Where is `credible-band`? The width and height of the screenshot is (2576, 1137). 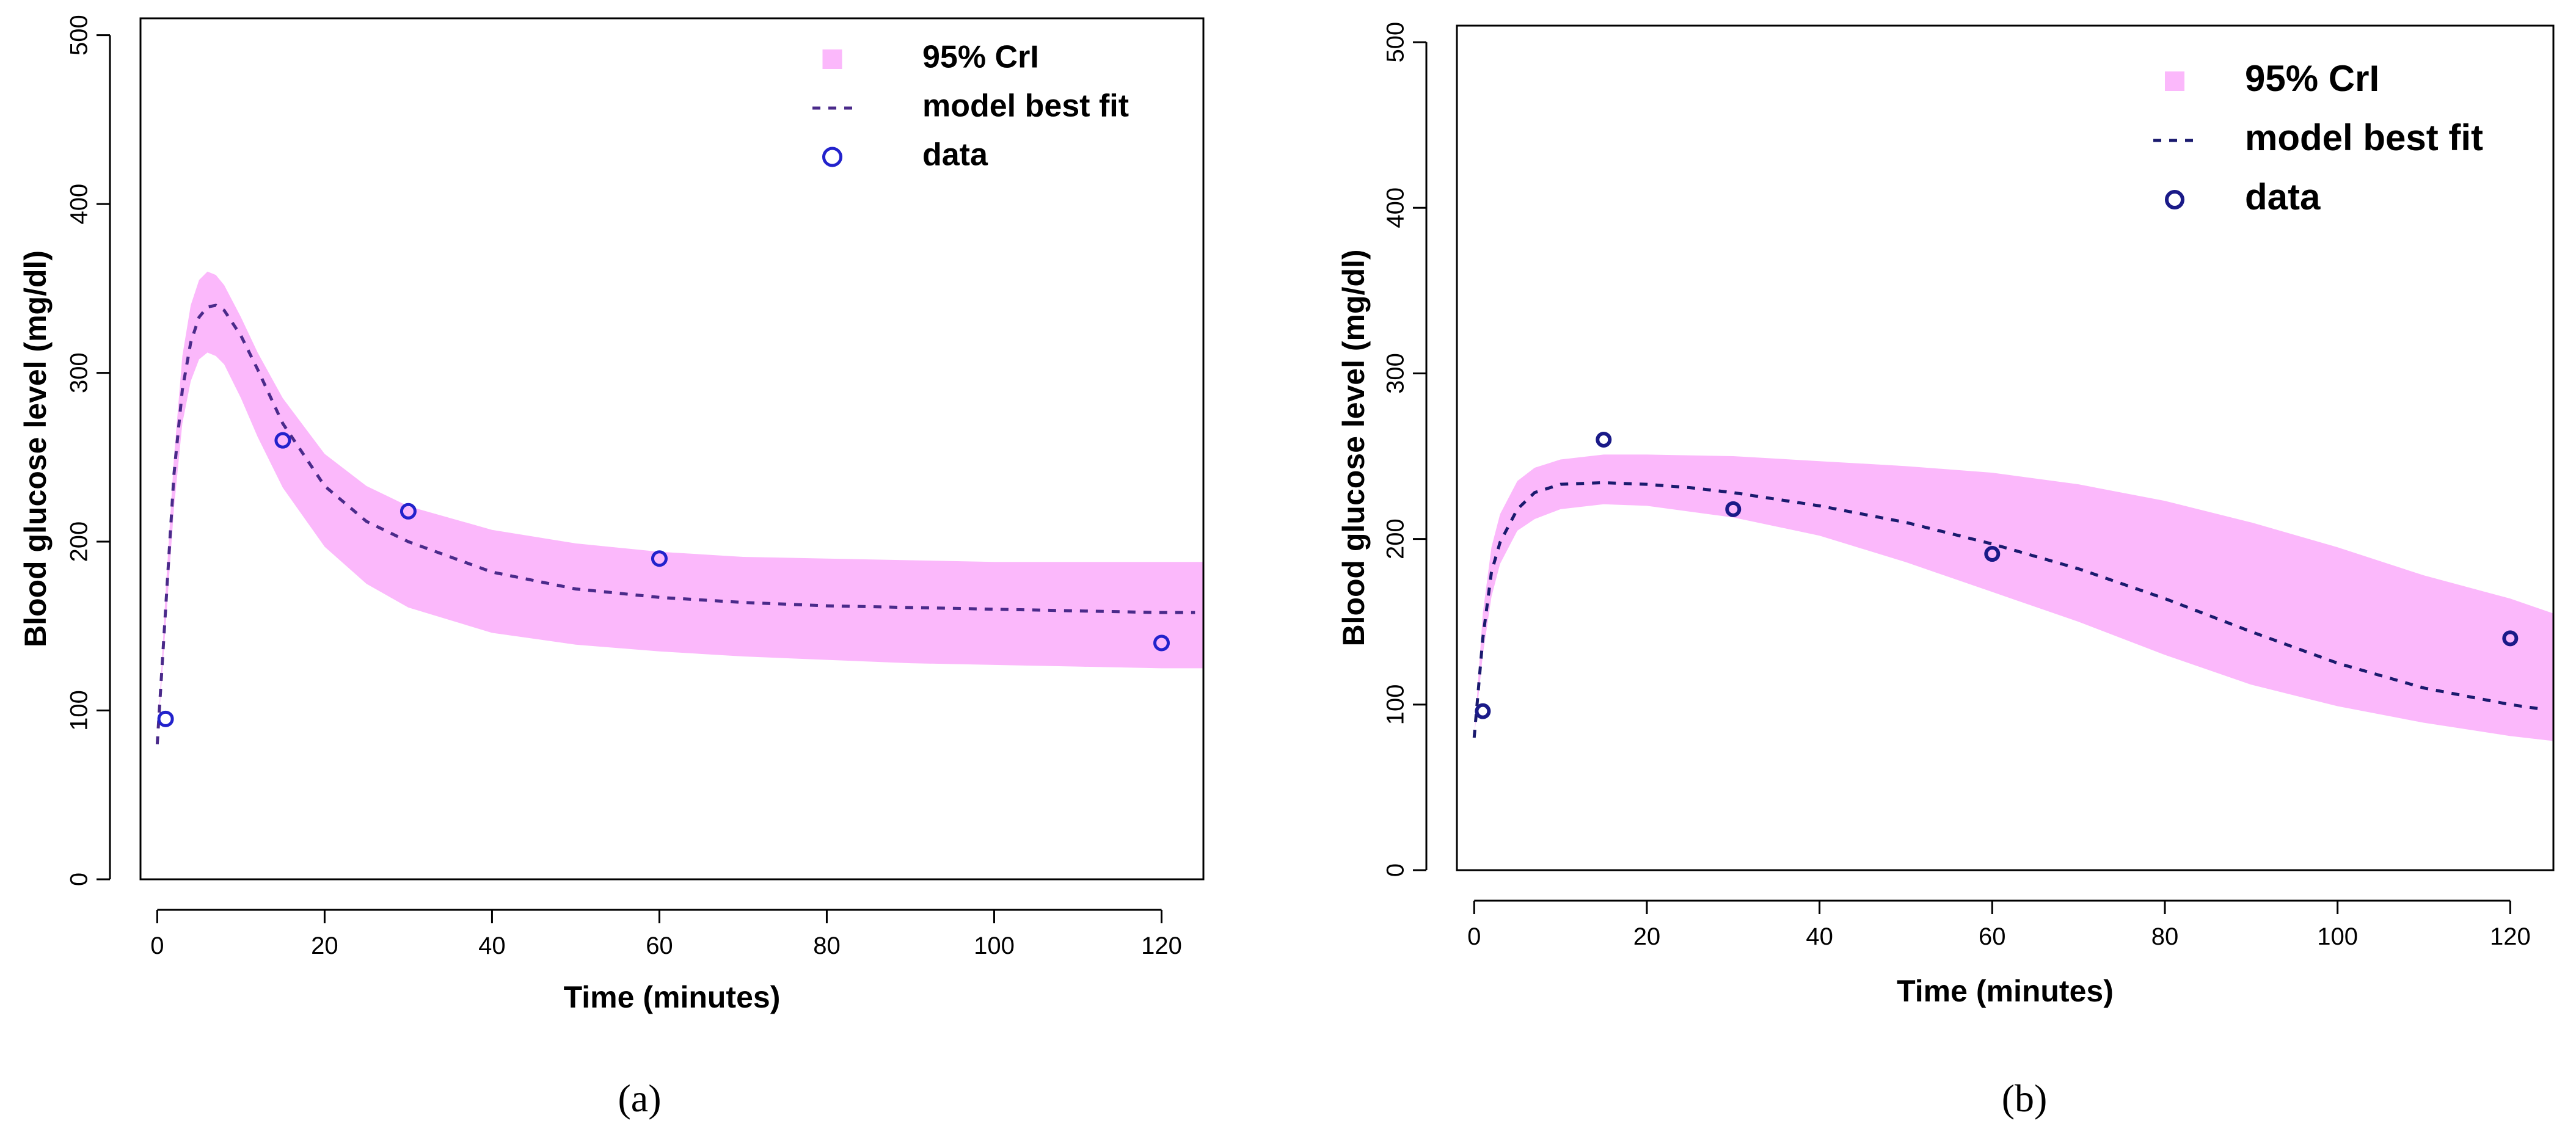
credible-band is located at coordinates (2014, 597).